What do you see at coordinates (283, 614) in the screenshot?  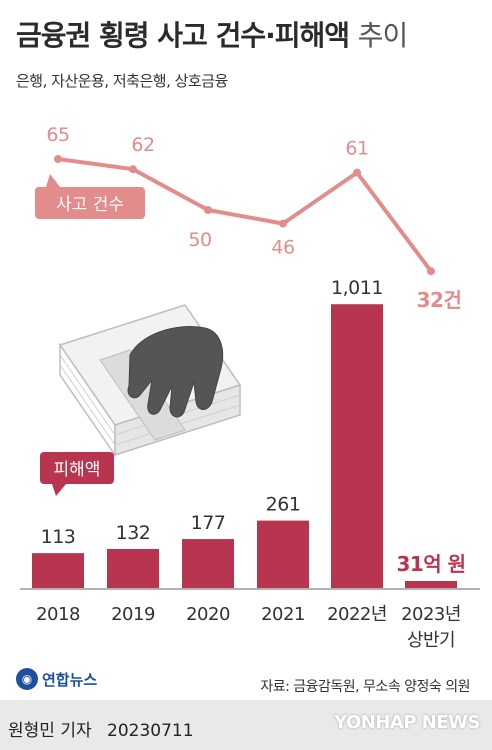 I see `x-tick-label-3: 2021` at bounding box center [283, 614].